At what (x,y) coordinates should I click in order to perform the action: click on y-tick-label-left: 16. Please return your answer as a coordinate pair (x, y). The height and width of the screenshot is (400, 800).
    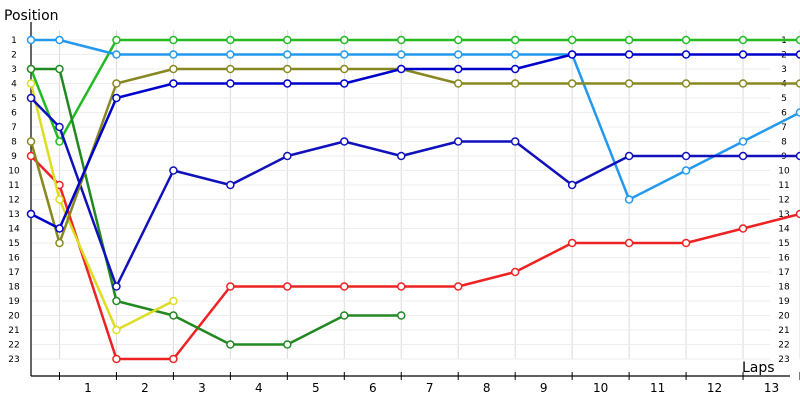
    Looking at the image, I should click on (14, 259).